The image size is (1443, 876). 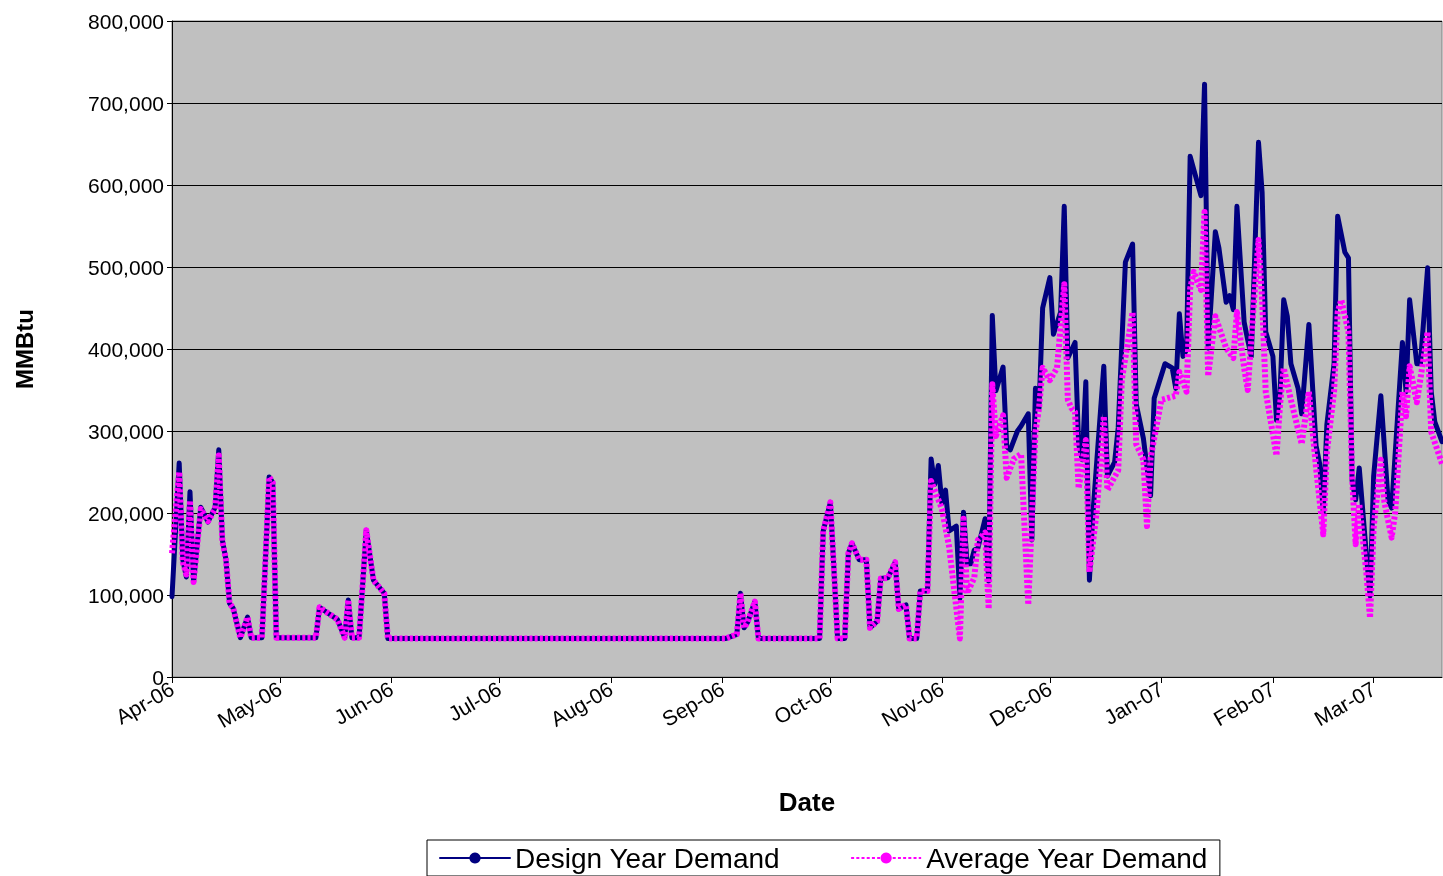 I want to click on legend-label: Design Year Demand, so click(x=647, y=858).